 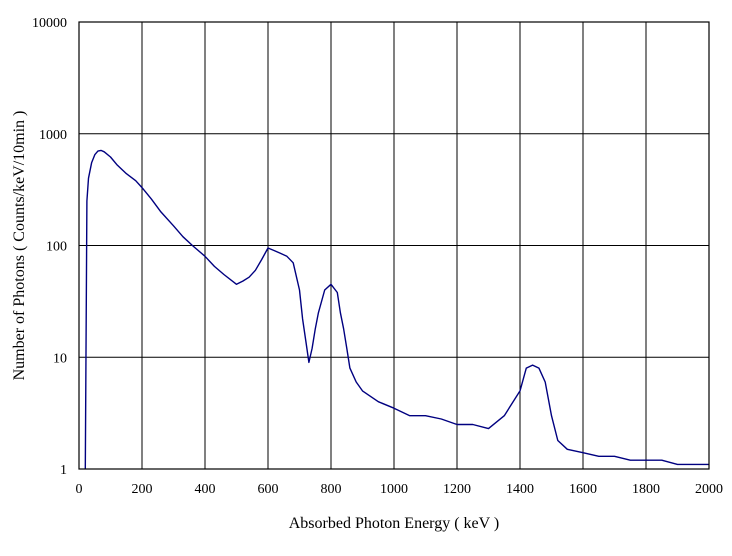 What do you see at coordinates (331, 489) in the screenshot?
I see `x-tick-label: 800` at bounding box center [331, 489].